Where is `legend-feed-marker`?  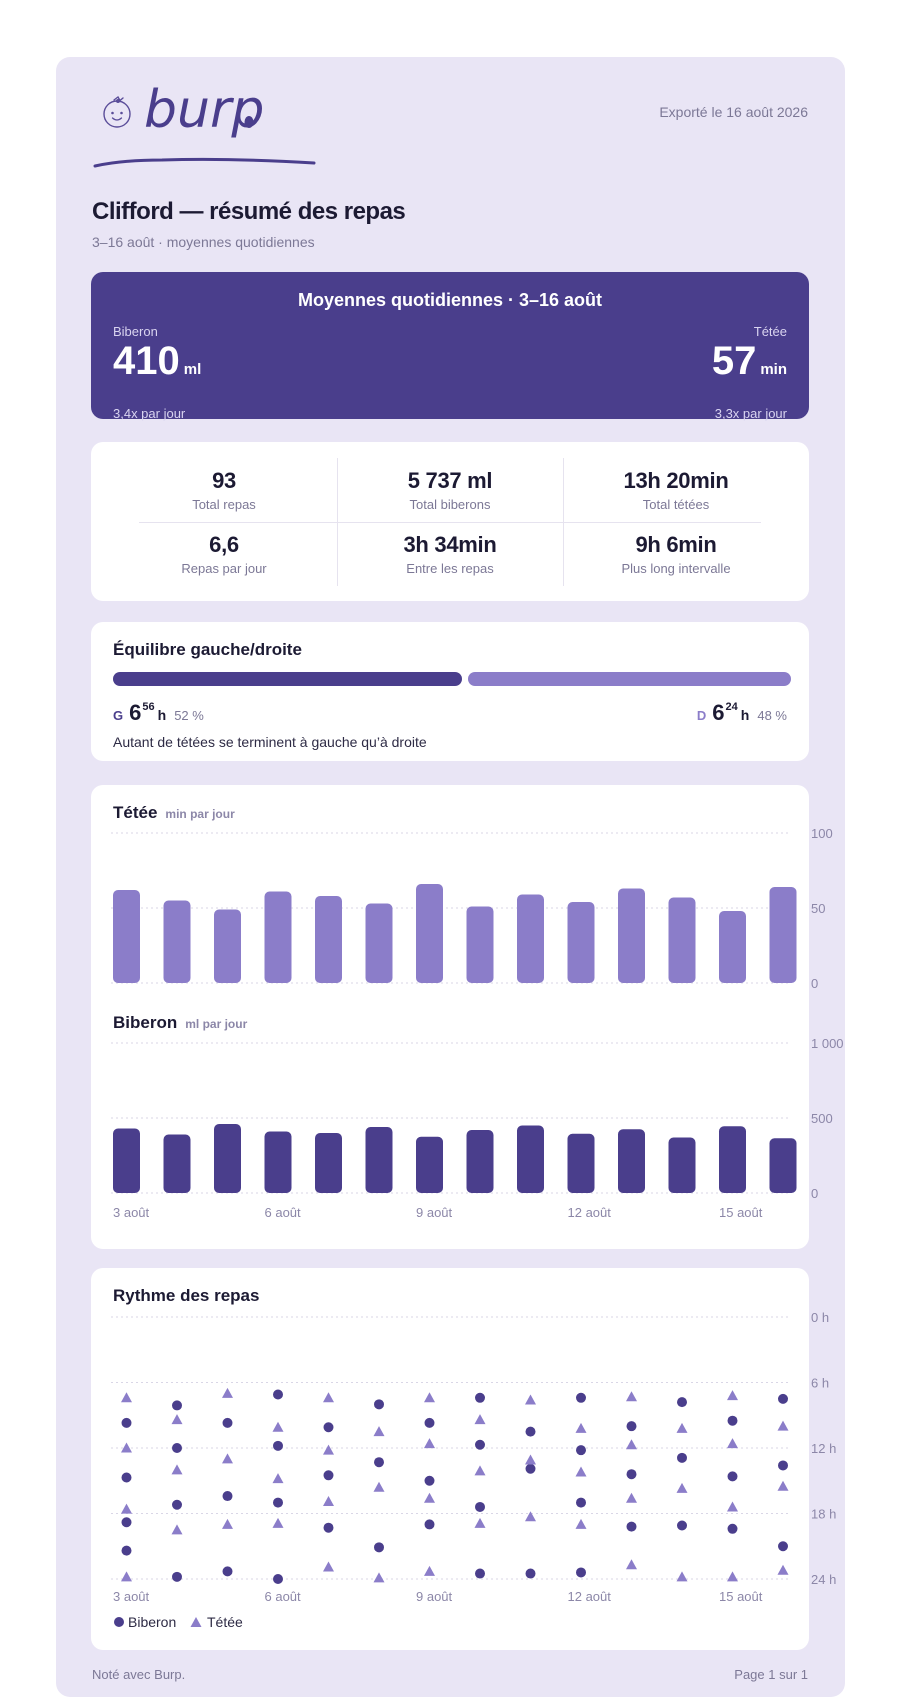 legend-feed-marker is located at coordinates (196, 1622).